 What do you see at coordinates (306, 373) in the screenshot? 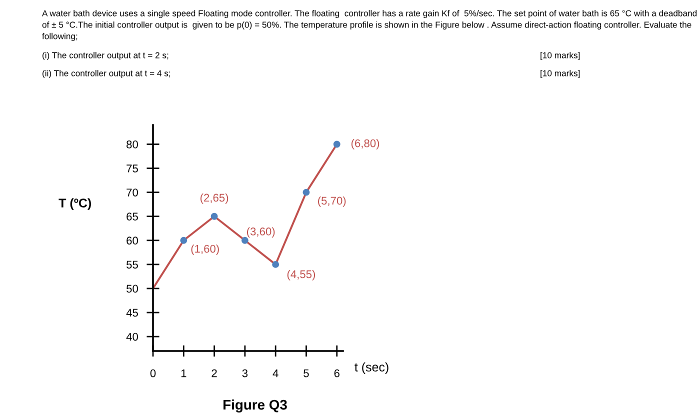
I see `x-tick-label: 5` at bounding box center [306, 373].